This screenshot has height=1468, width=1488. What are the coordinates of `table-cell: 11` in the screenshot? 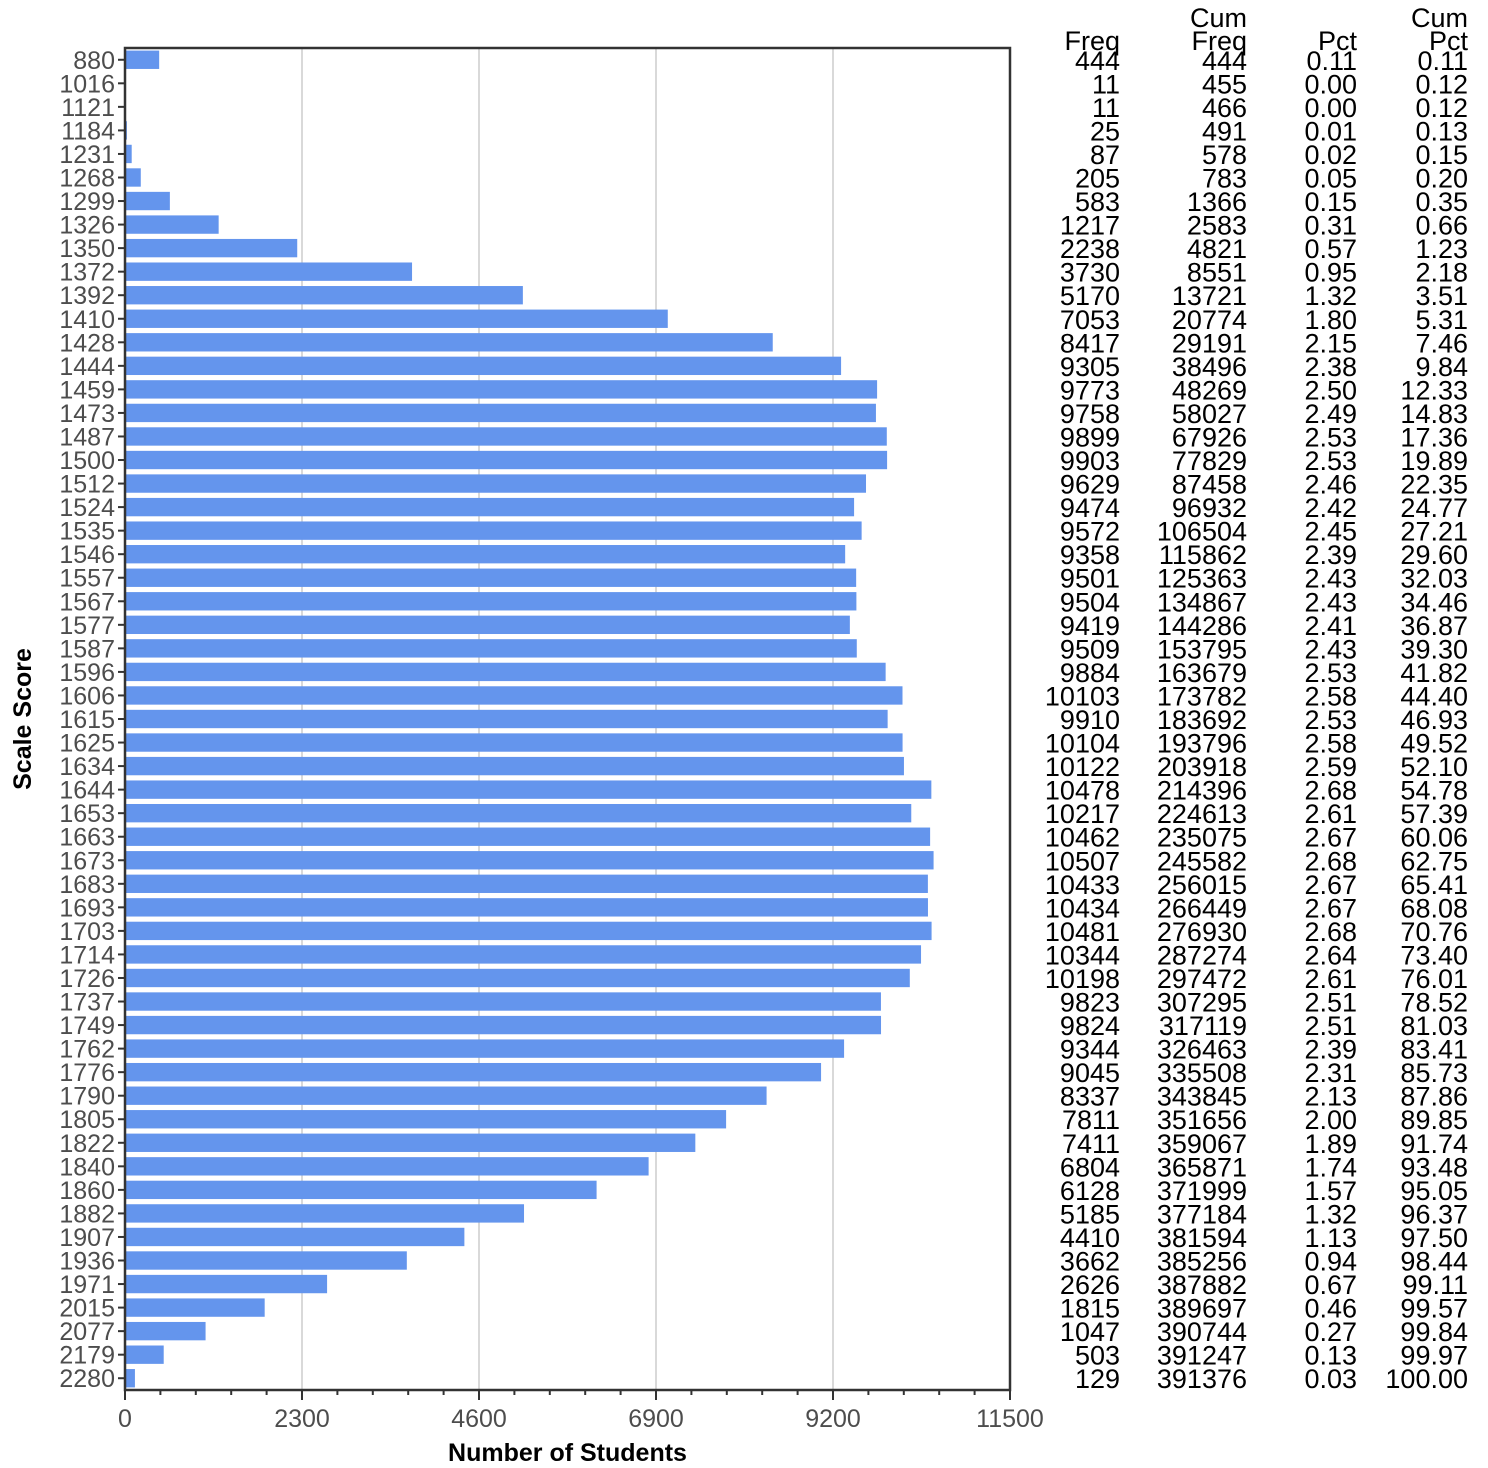 It's located at (1106, 108).